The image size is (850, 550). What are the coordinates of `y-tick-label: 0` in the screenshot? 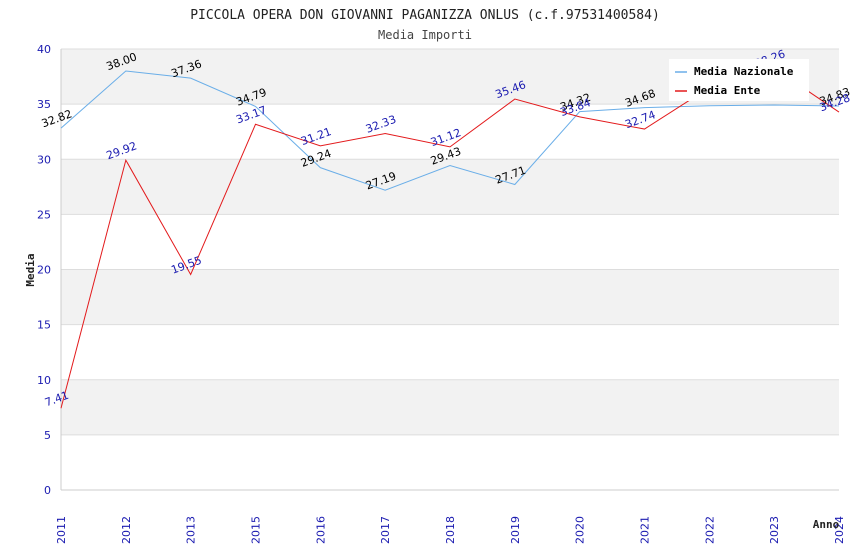 It's located at (47, 490).